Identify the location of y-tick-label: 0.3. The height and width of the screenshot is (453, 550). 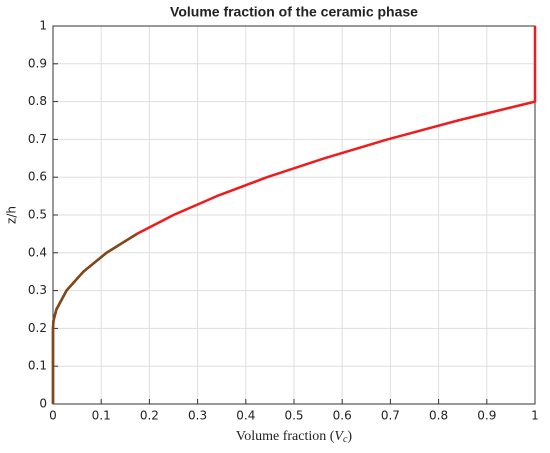
(37, 290).